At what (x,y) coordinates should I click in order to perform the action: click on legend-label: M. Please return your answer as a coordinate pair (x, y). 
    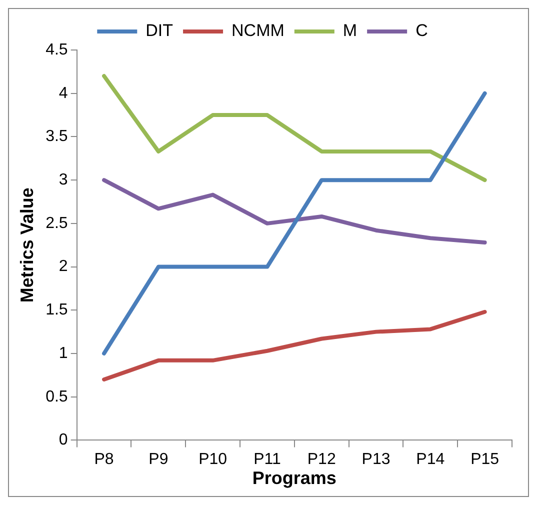
    Looking at the image, I should click on (350, 30).